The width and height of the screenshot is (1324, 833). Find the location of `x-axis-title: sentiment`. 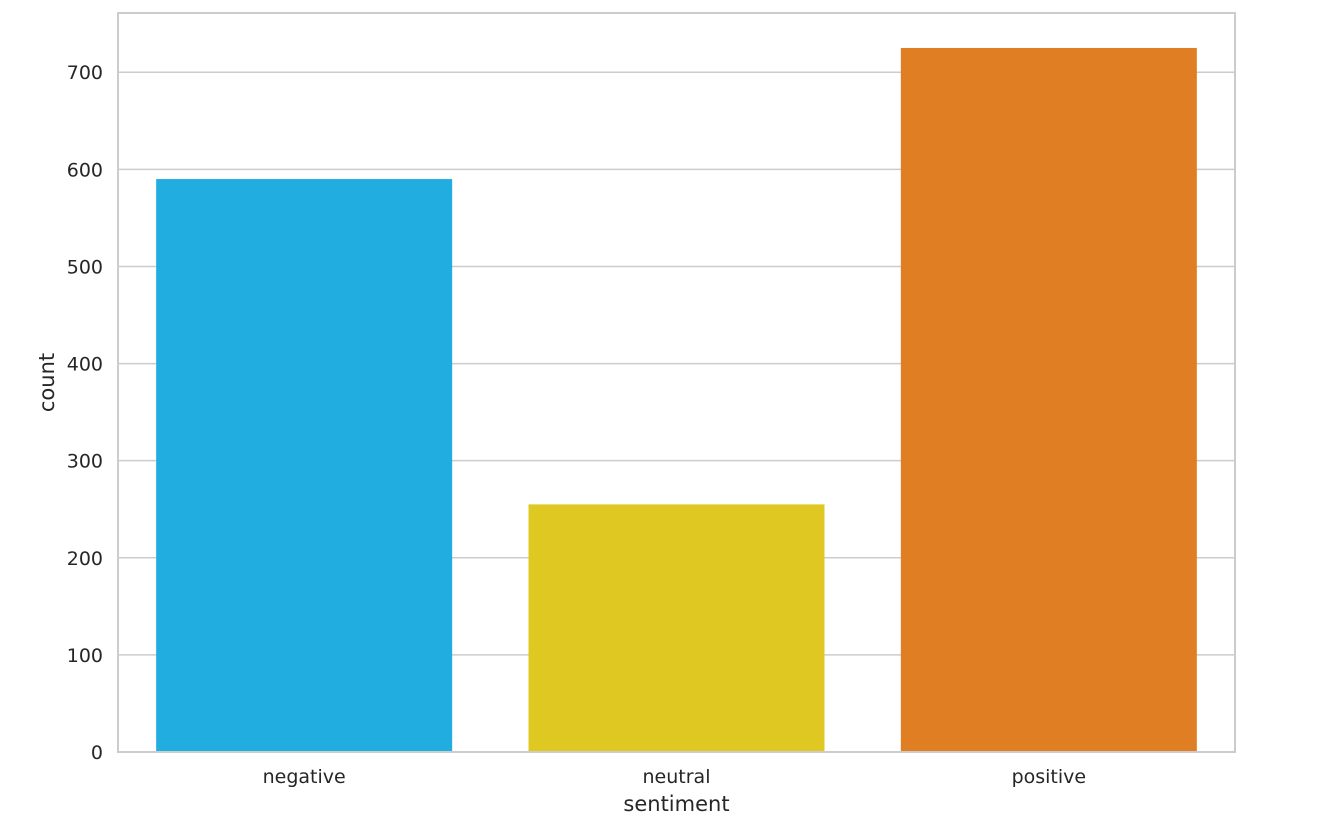

x-axis-title: sentiment is located at coordinates (676, 804).